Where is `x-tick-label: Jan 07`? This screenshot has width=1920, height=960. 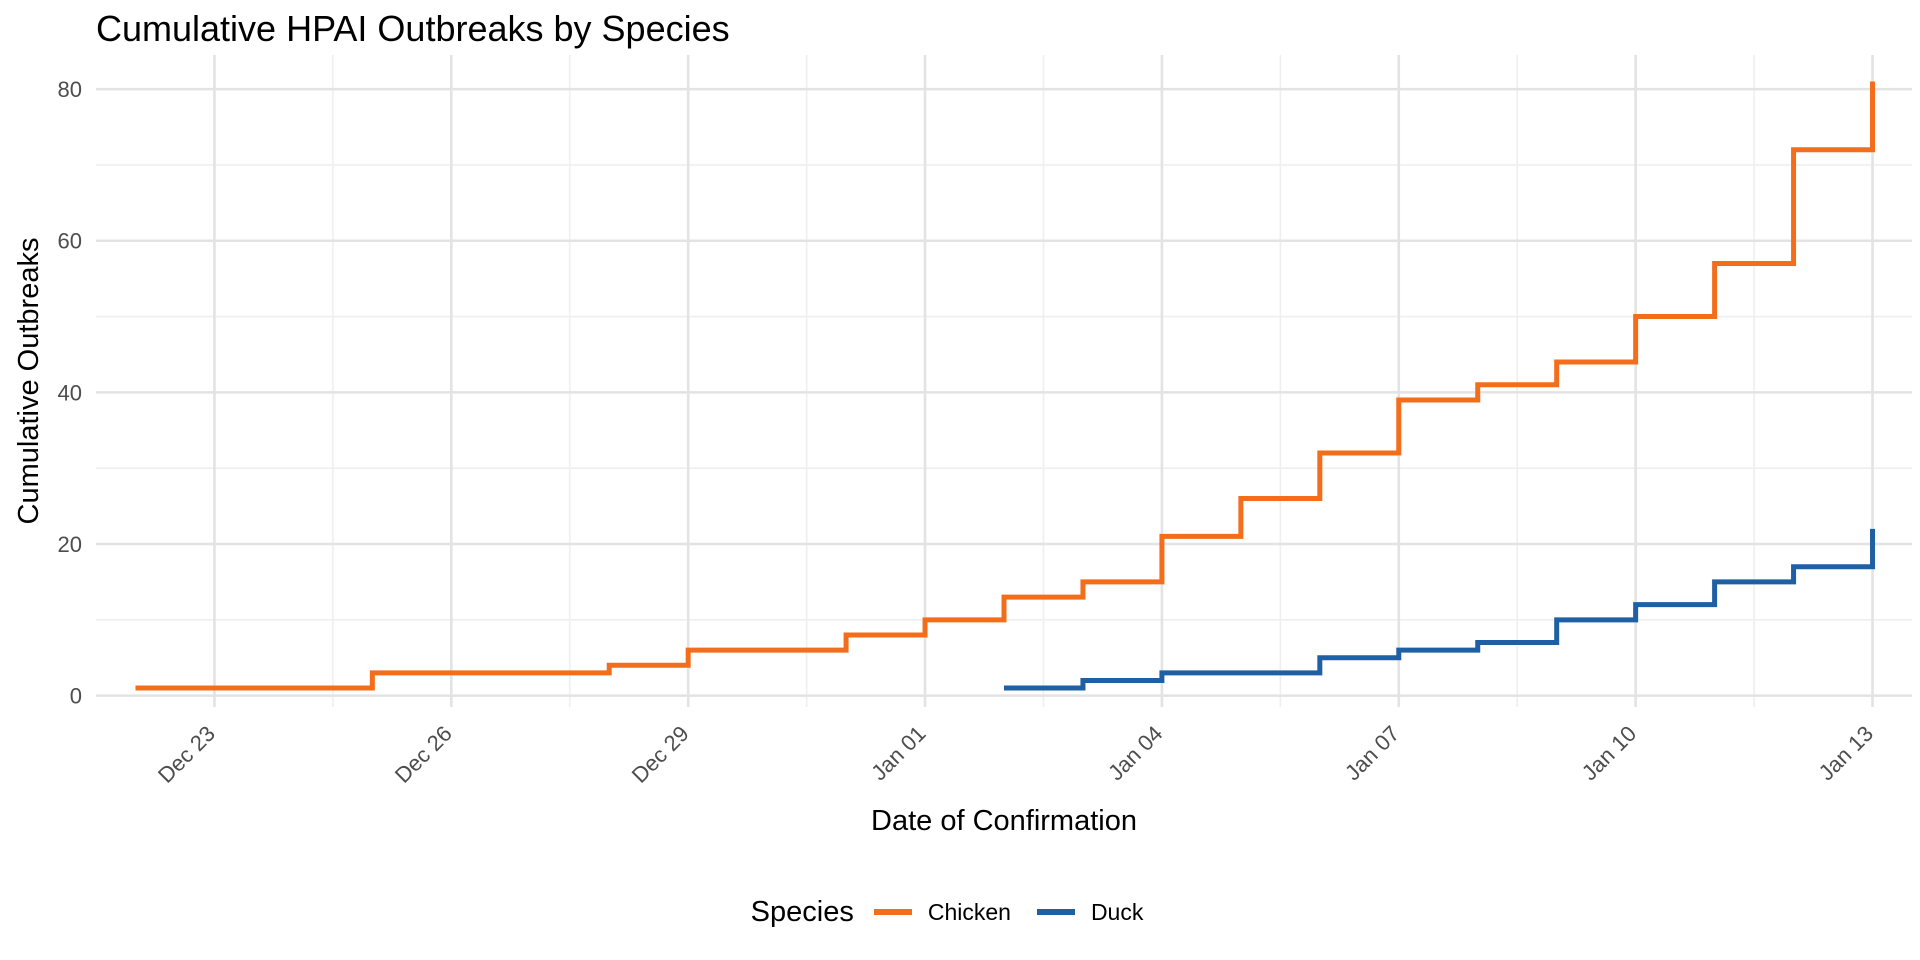 x-tick-label: Jan 07 is located at coordinates (1372, 753).